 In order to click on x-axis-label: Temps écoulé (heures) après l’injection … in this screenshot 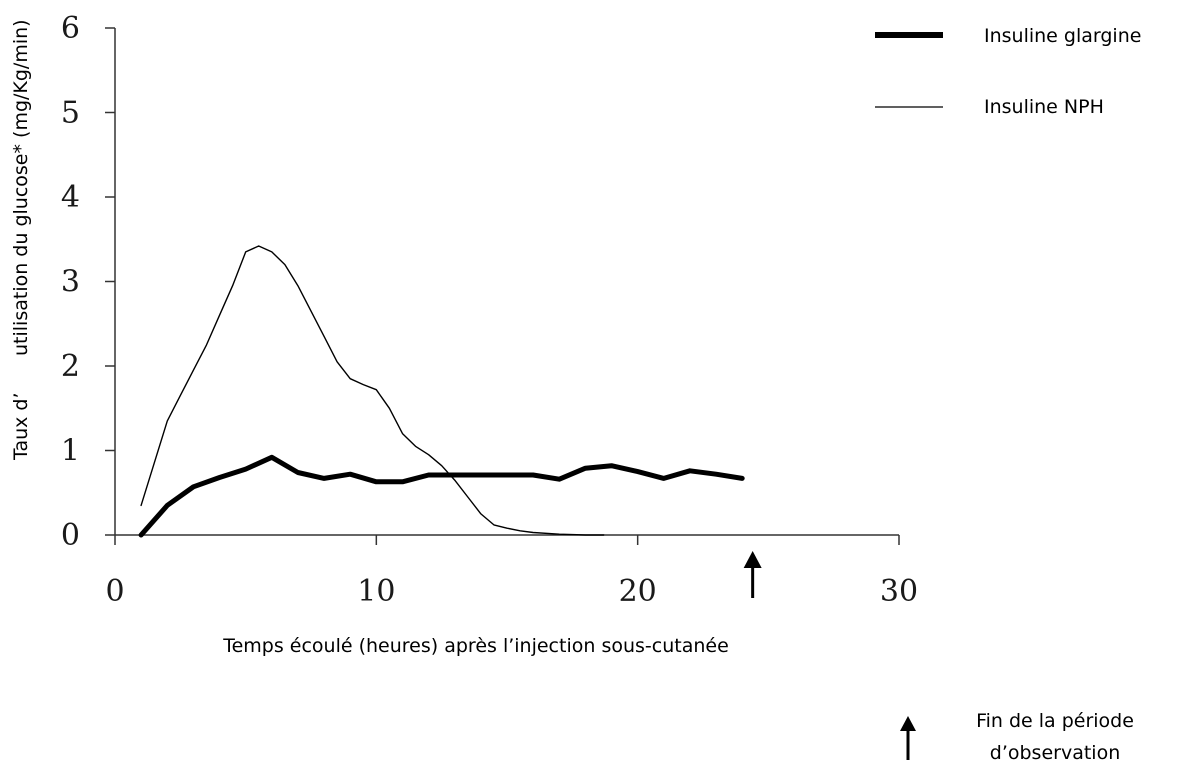, I will do `click(475, 646)`.